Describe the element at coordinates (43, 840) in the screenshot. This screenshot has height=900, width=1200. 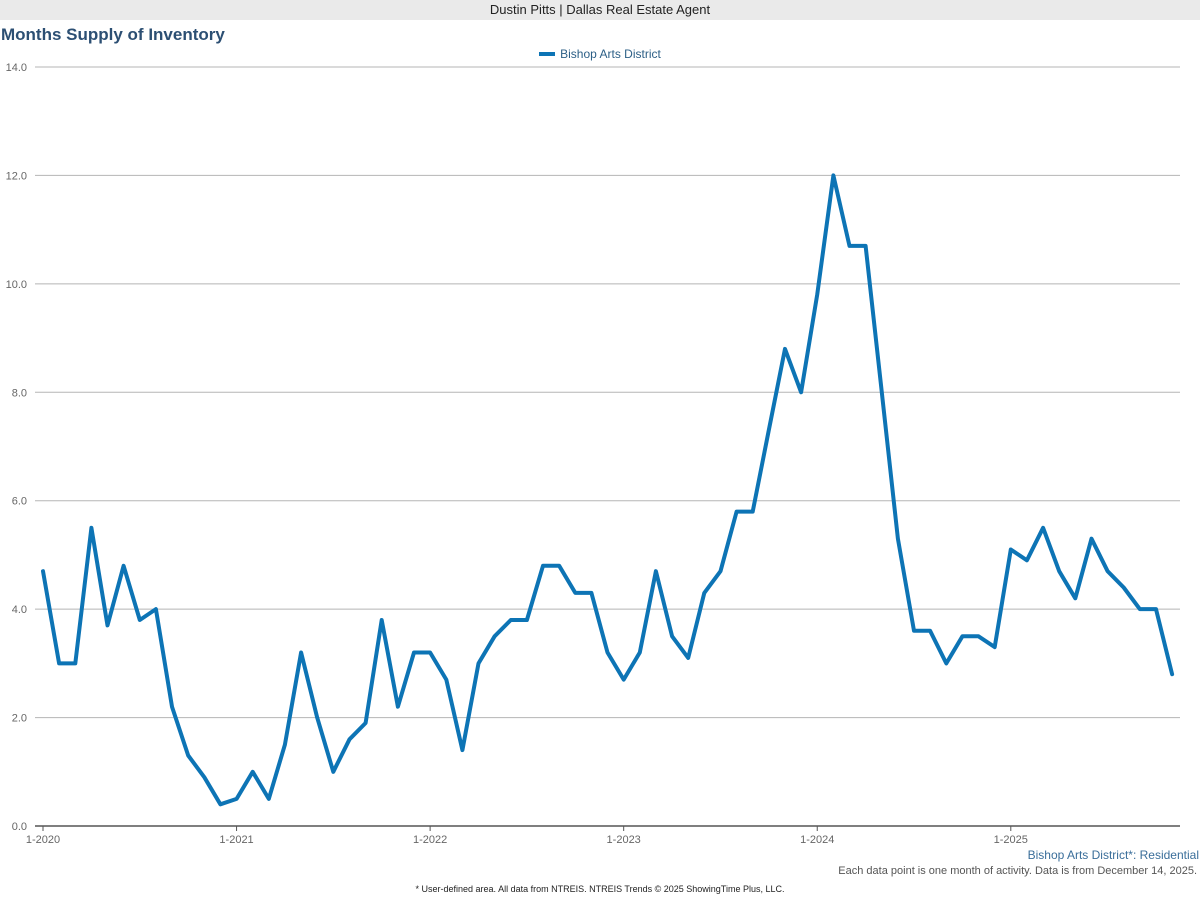
I see `x-tick-label: 1-2020` at that location.